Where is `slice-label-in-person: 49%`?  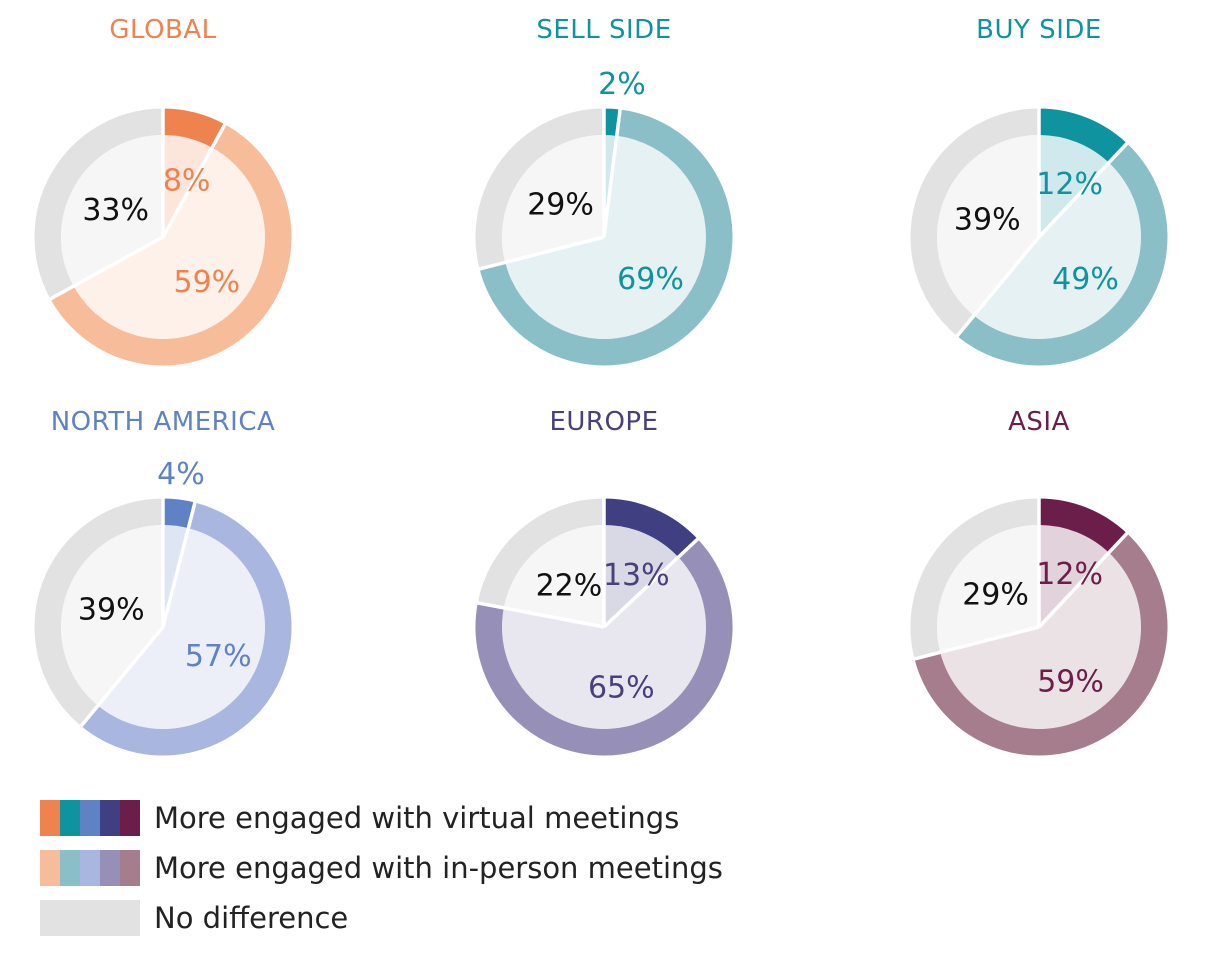
slice-label-in-person: 49% is located at coordinates (1085, 279).